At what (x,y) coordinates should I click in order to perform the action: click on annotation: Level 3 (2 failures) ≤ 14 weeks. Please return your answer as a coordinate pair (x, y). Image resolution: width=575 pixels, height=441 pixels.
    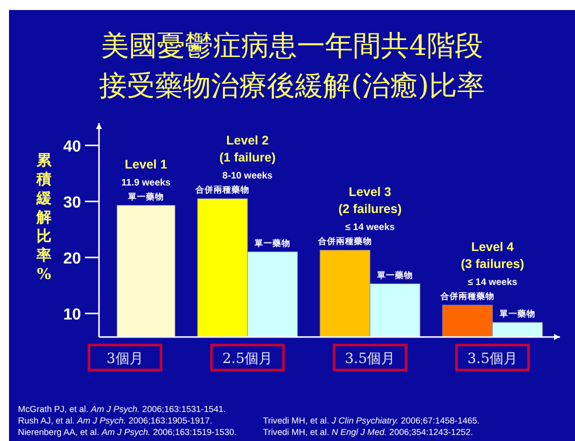
    Looking at the image, I should click on (370, 209).